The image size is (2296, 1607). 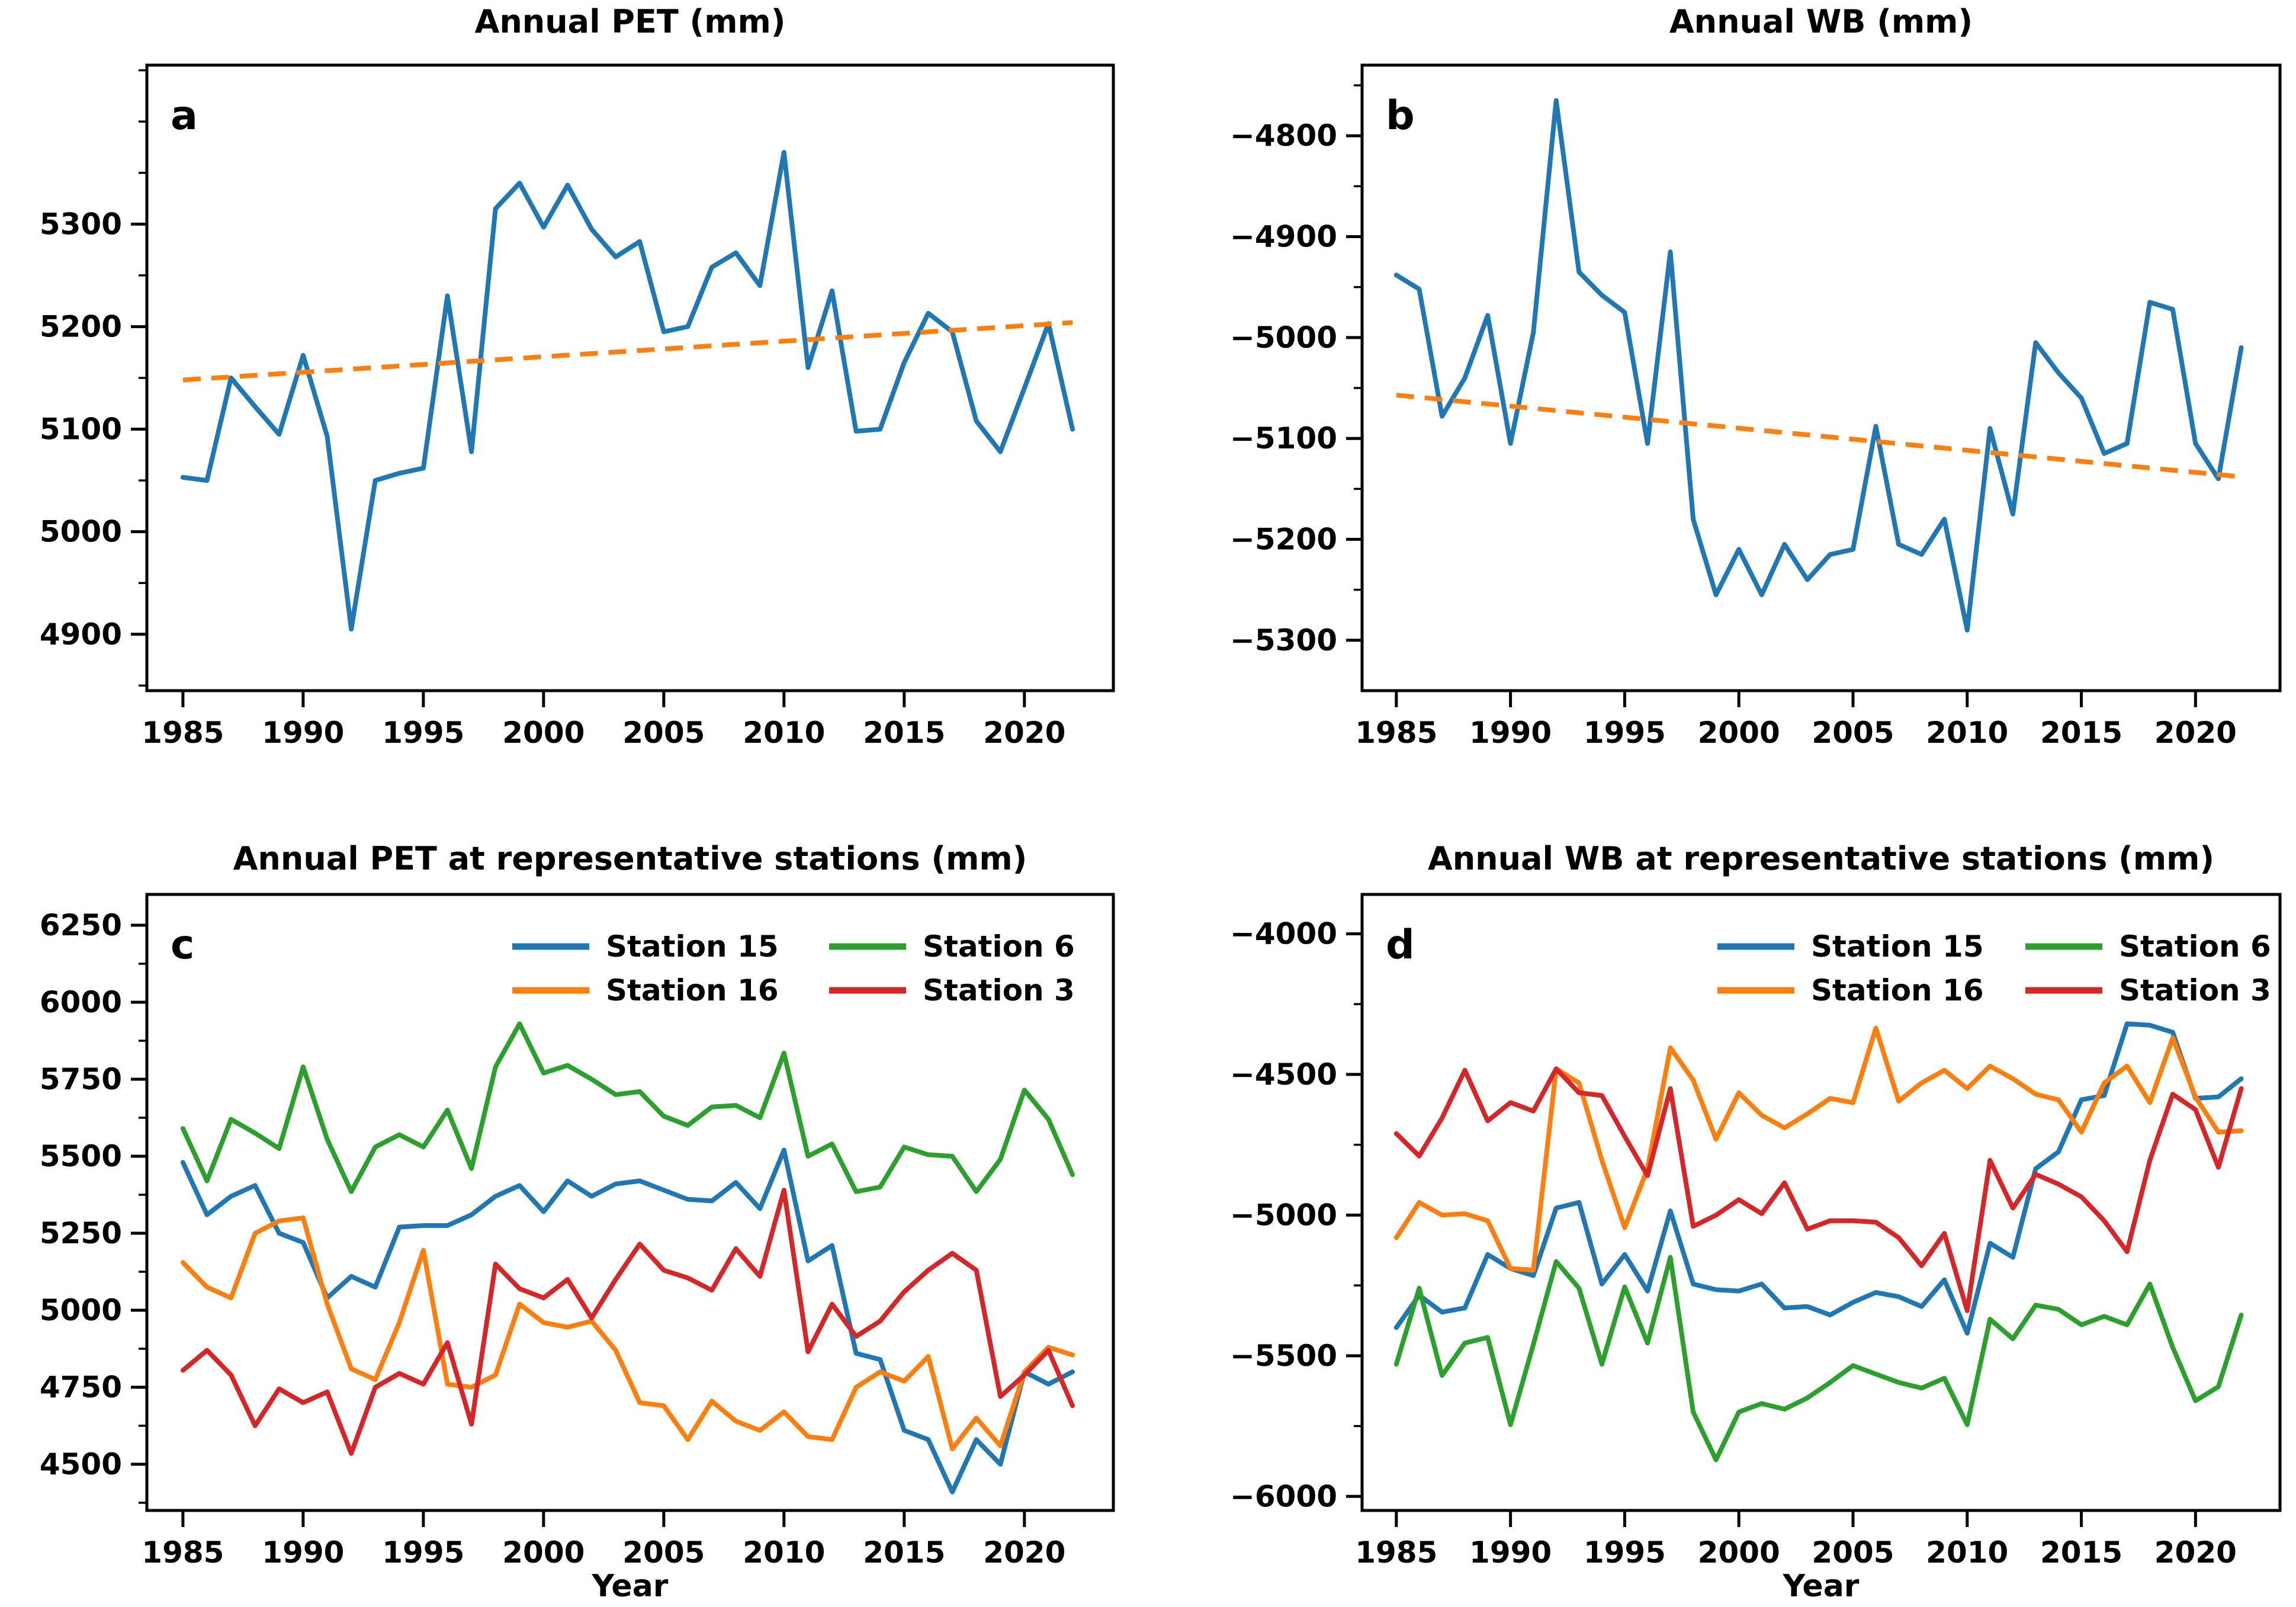 What do you see at coordinates (81, 1079) in the screenshot?
I see `y-tick-label: 5750` at bounding box center [81, 1079].